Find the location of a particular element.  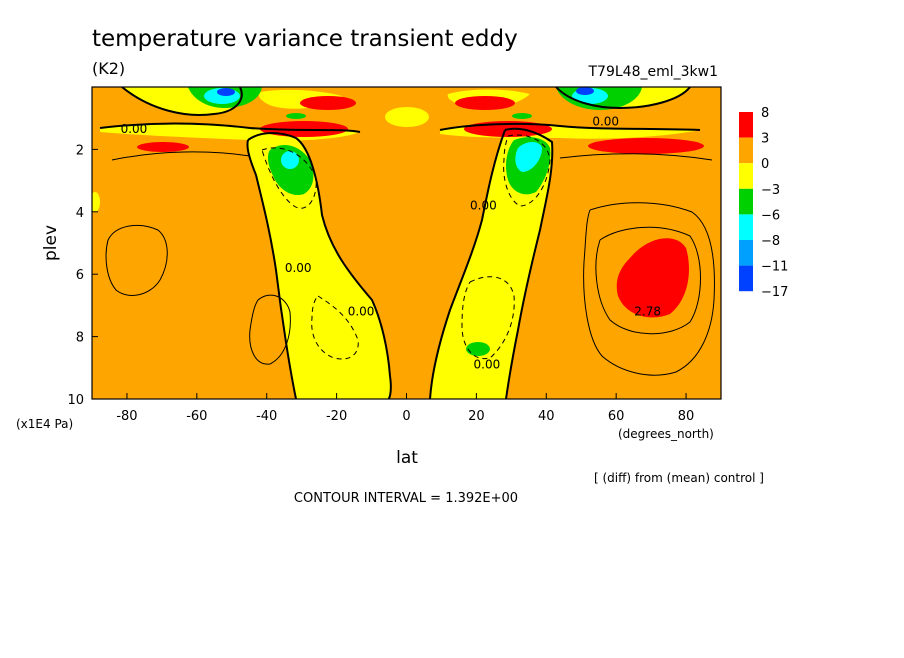

zero-contour-left-column is located at coordinates (319, 265).